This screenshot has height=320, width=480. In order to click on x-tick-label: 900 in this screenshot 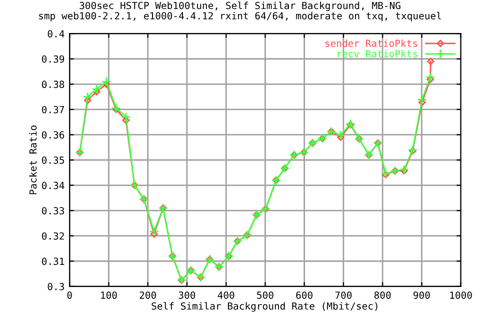, I will do `click(422, 295)`.